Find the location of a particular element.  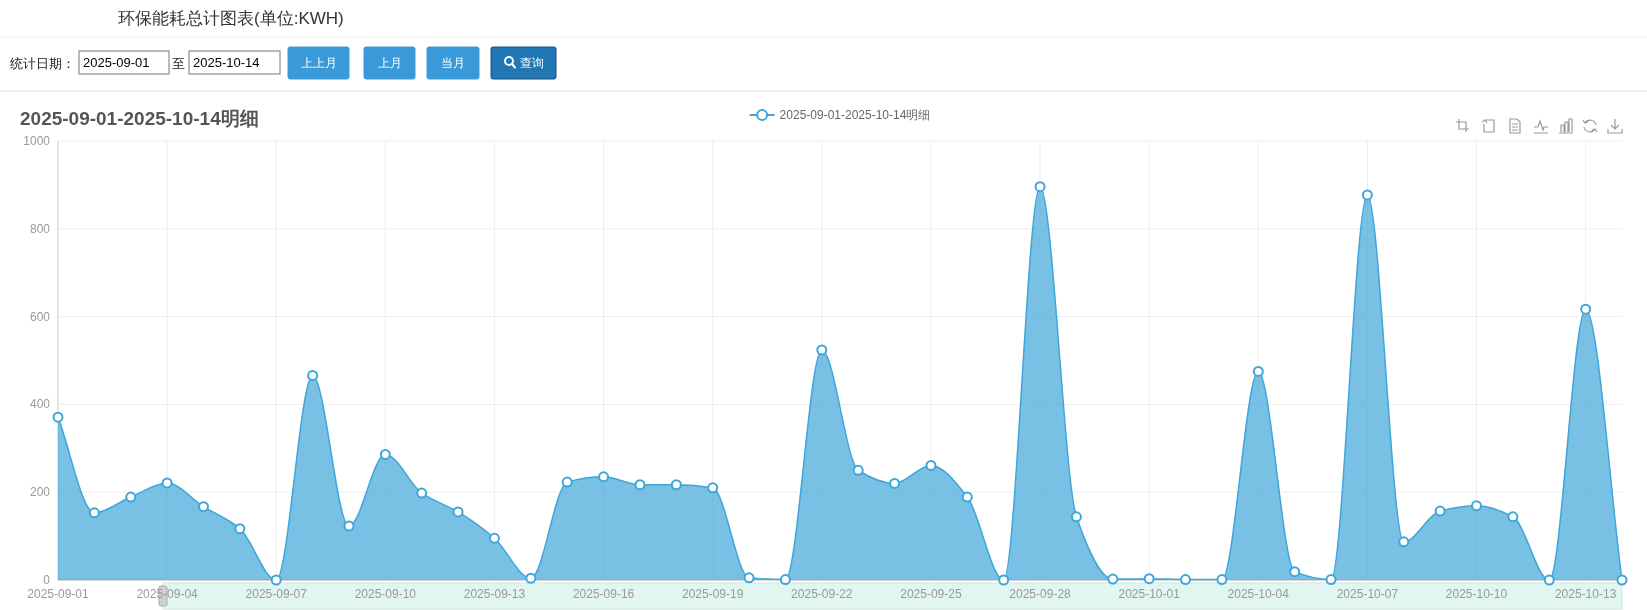

text: 统计日期： is located at coordinates (42, 63).